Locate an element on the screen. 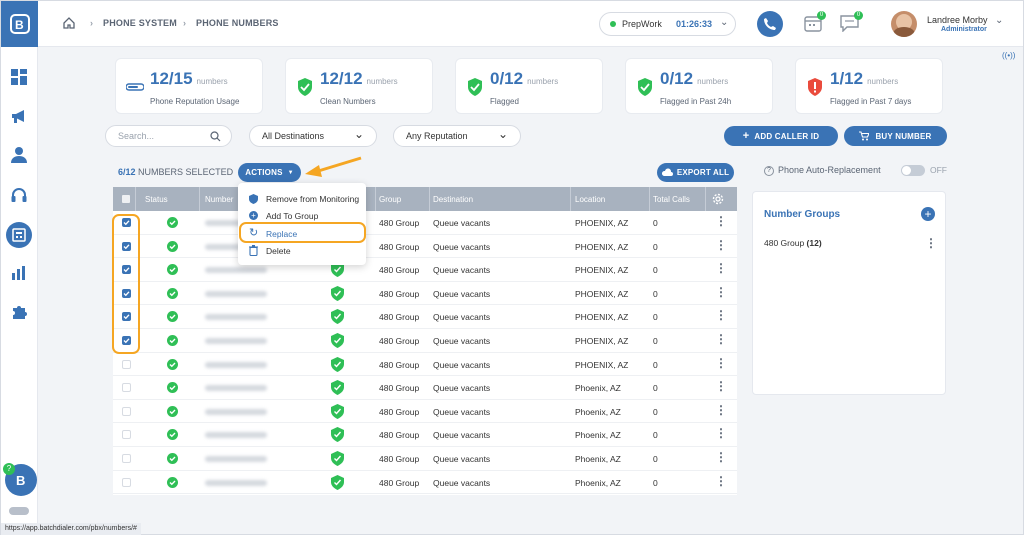 The image size is (1024, 535). destination-select: All Destinations ⌄ is located at coordinates (313, 136).